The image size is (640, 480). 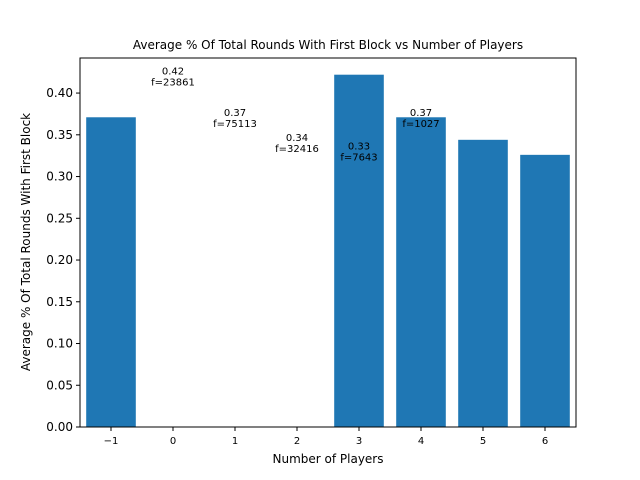 What do you see at coordinates (326, 437) in the screenshot?
I see `x-axis: −1 0 1 2 3 4 5 6` at bounding box center [326, 437].